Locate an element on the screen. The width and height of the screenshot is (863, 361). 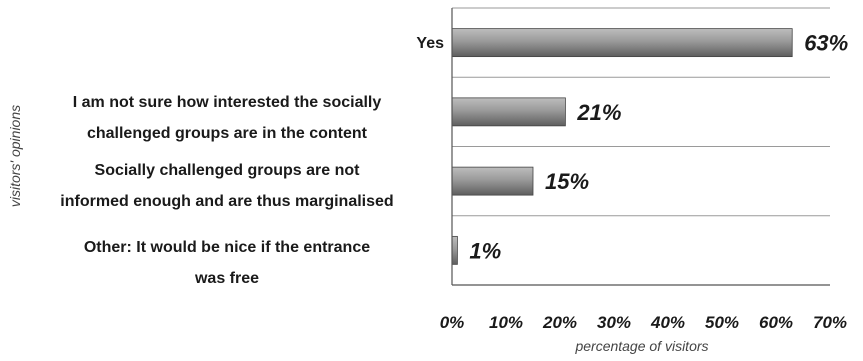
category-label: Yes is located at coordinates (223, 43).